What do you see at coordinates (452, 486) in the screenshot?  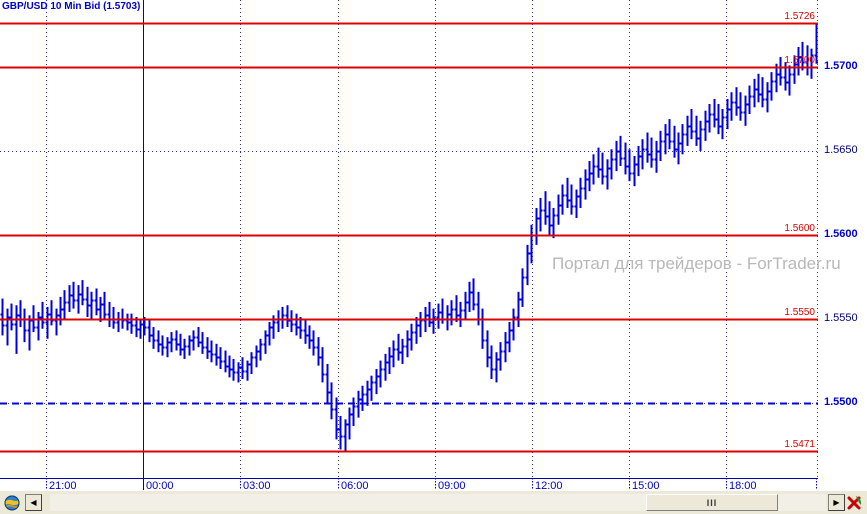 I see `time-axis-label: 09:00` at bounding box center [452, 486].